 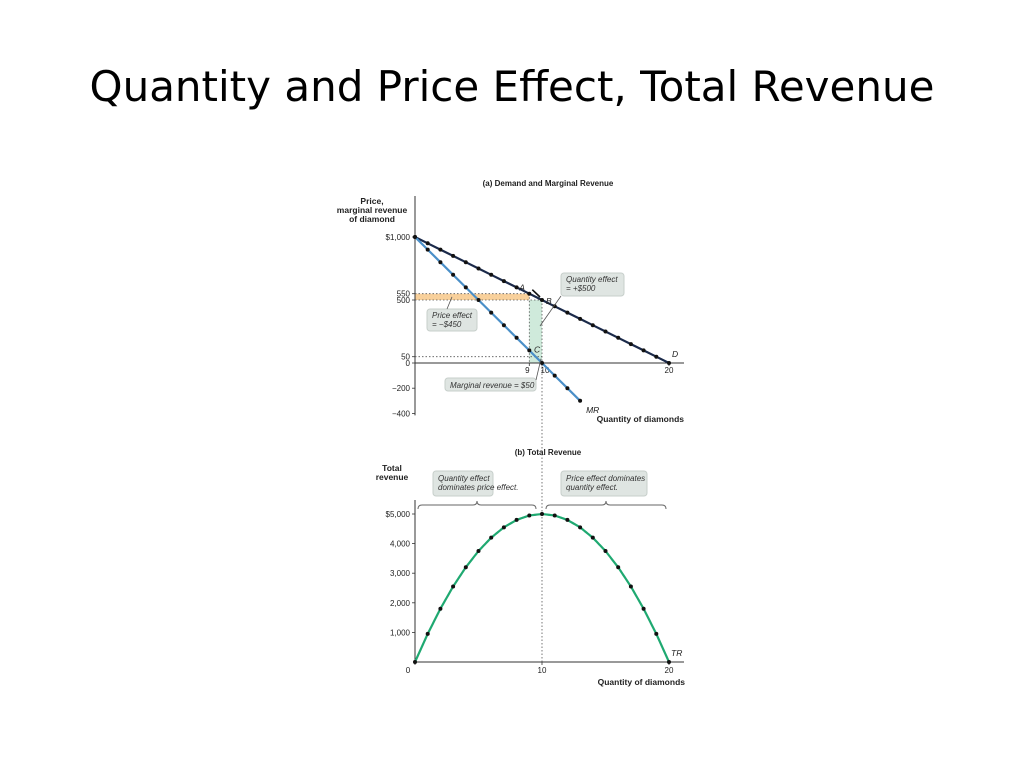 I want to click on y-tick-label: 1,000, so click(x=400, y=632).